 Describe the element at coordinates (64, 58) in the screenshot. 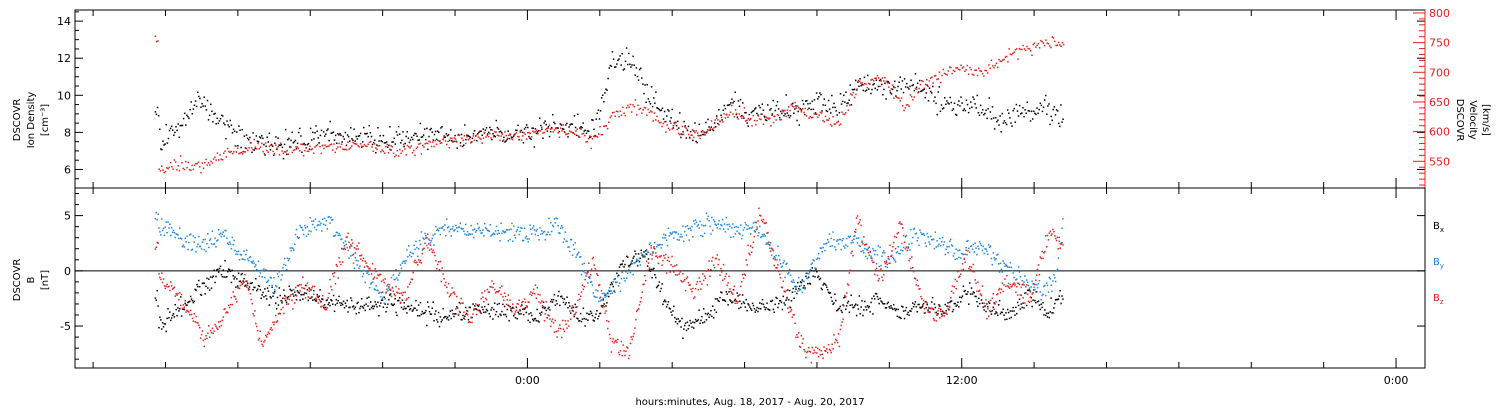

I see `density-tick-label-3: 12` at that location.